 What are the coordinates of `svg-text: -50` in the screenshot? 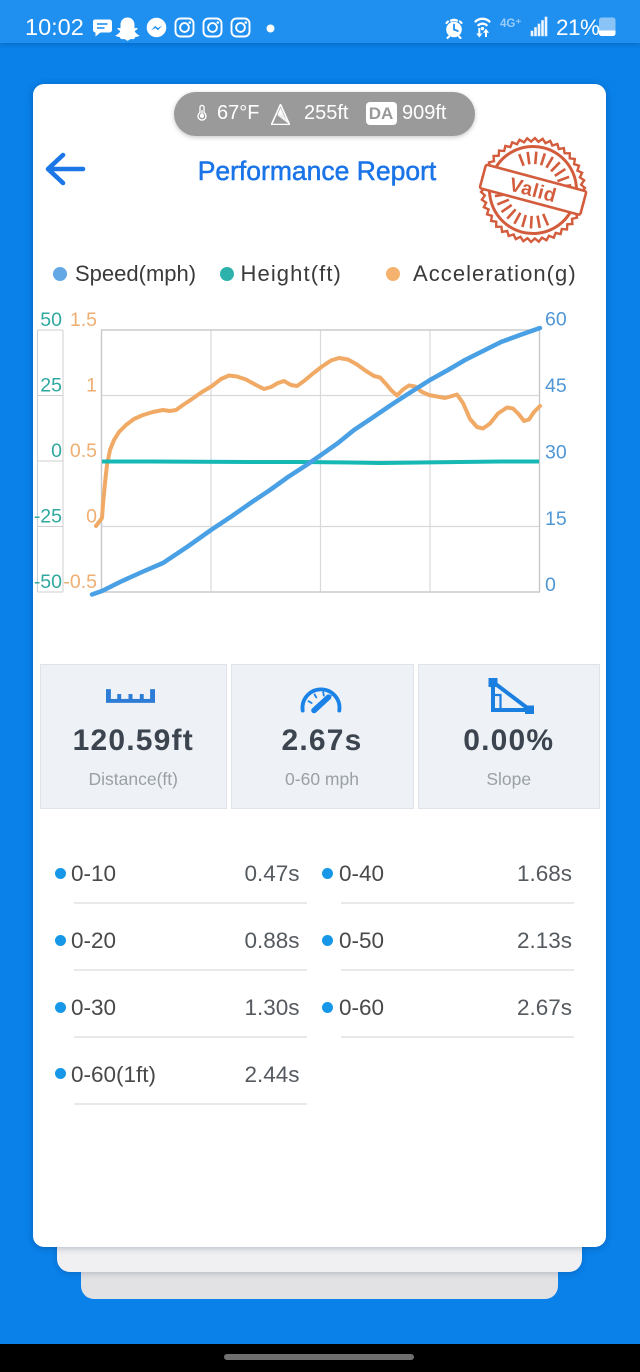 It's located at (48, 582).